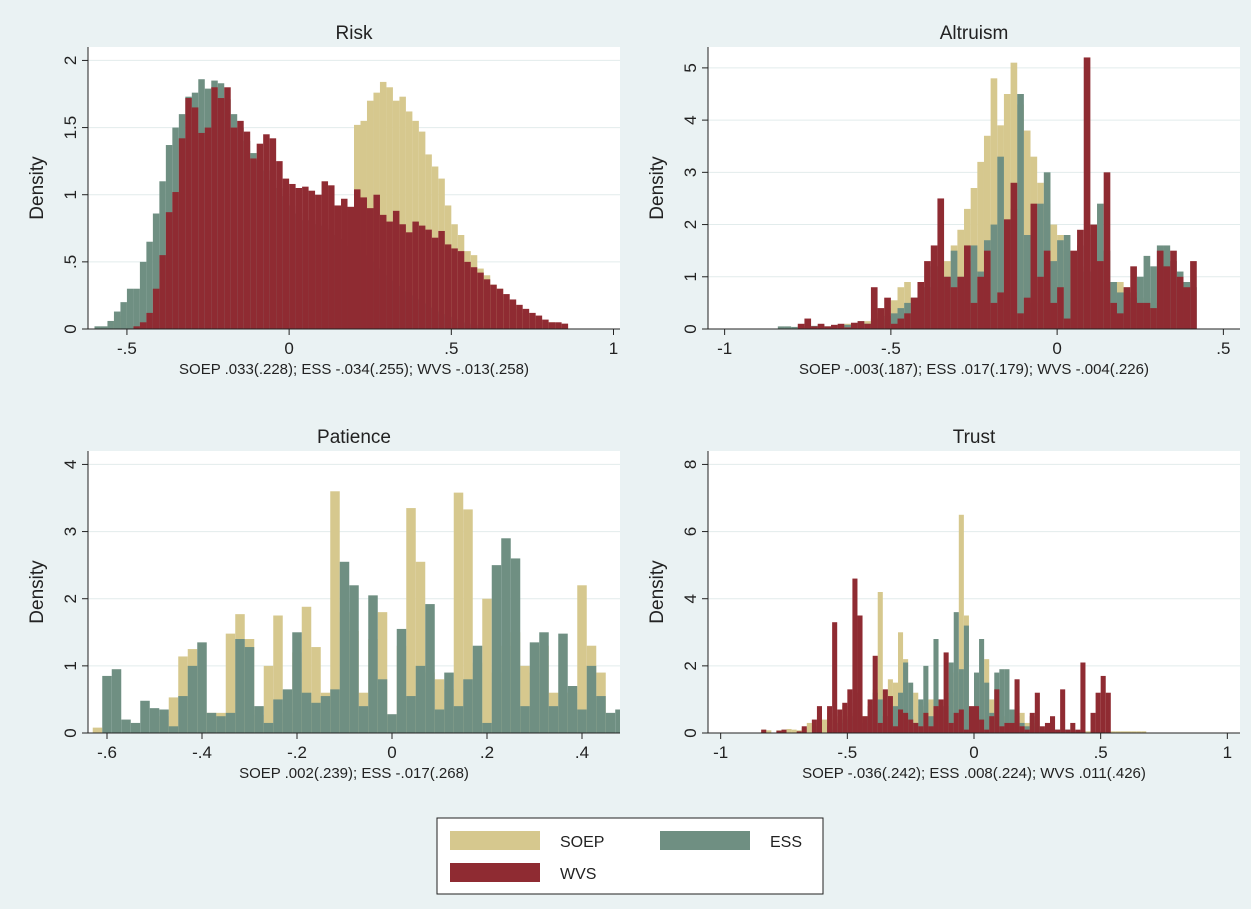  What do you see at coordinates (1227, 752) in the screenshot?
I see `trust-x-tick-label: 1` at bounding box center [1227, 752].